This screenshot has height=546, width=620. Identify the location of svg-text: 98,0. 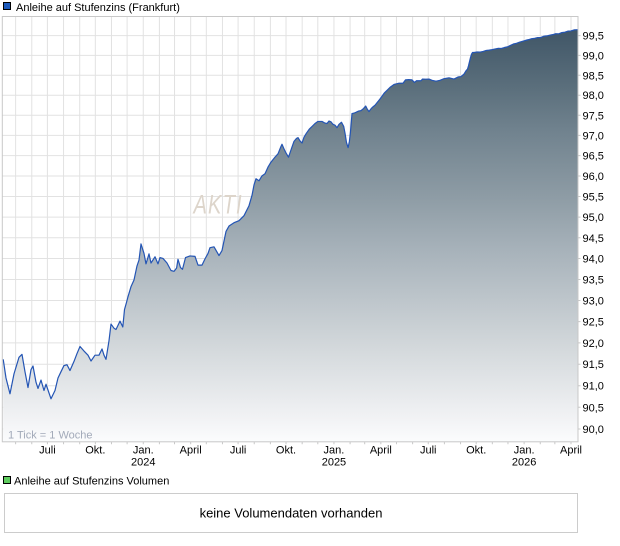
(593, 96).